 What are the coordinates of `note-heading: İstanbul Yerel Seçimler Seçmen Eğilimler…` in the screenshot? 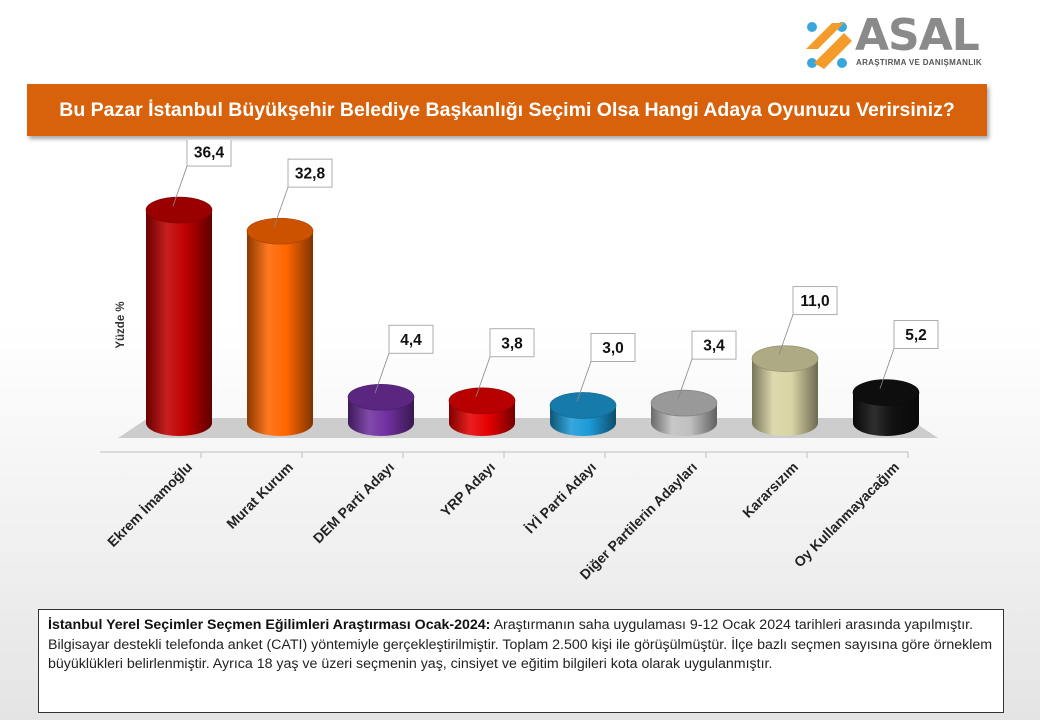 It's located at (269, 625).